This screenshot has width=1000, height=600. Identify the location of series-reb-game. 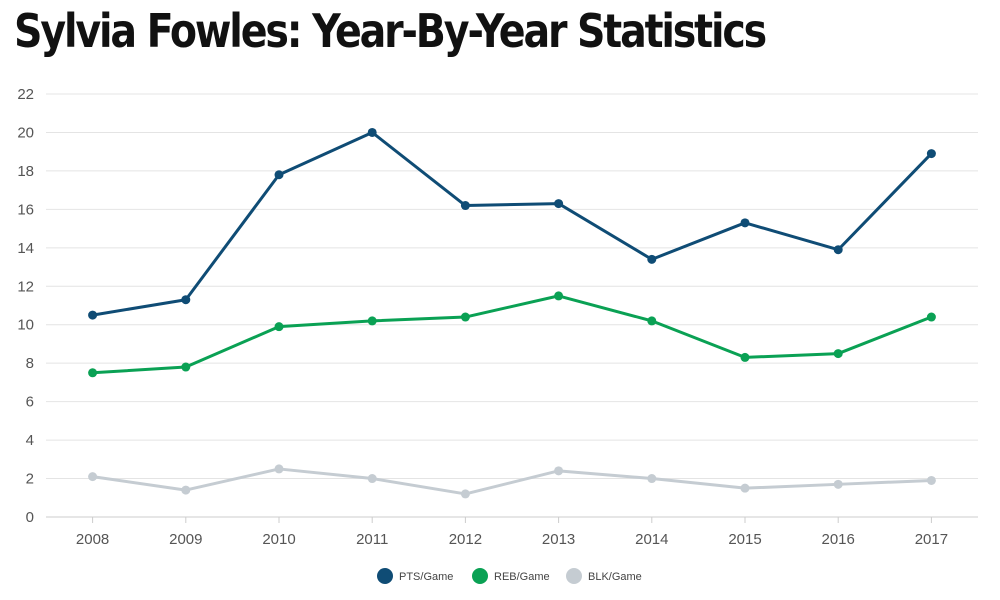
(512, 334).